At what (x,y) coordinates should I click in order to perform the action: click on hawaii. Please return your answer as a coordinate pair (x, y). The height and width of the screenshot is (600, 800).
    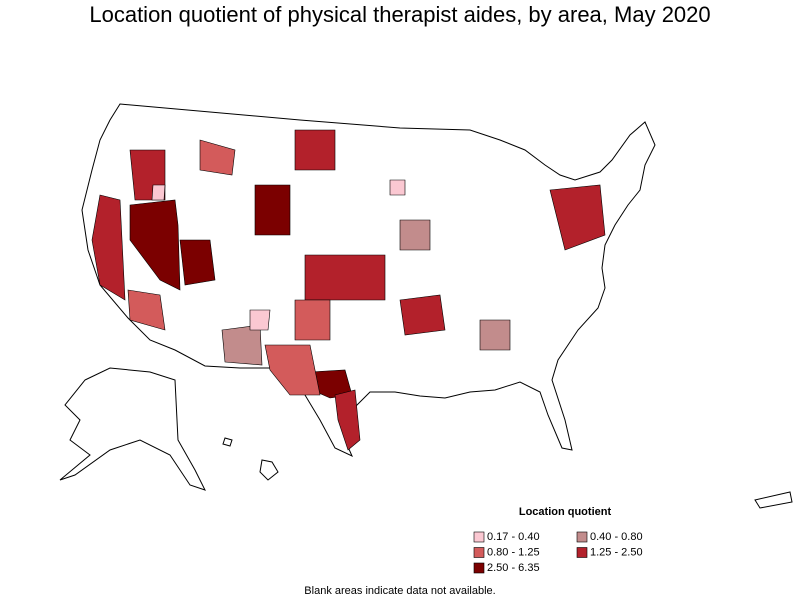
    Looking at the image, I should click on (269, 470).